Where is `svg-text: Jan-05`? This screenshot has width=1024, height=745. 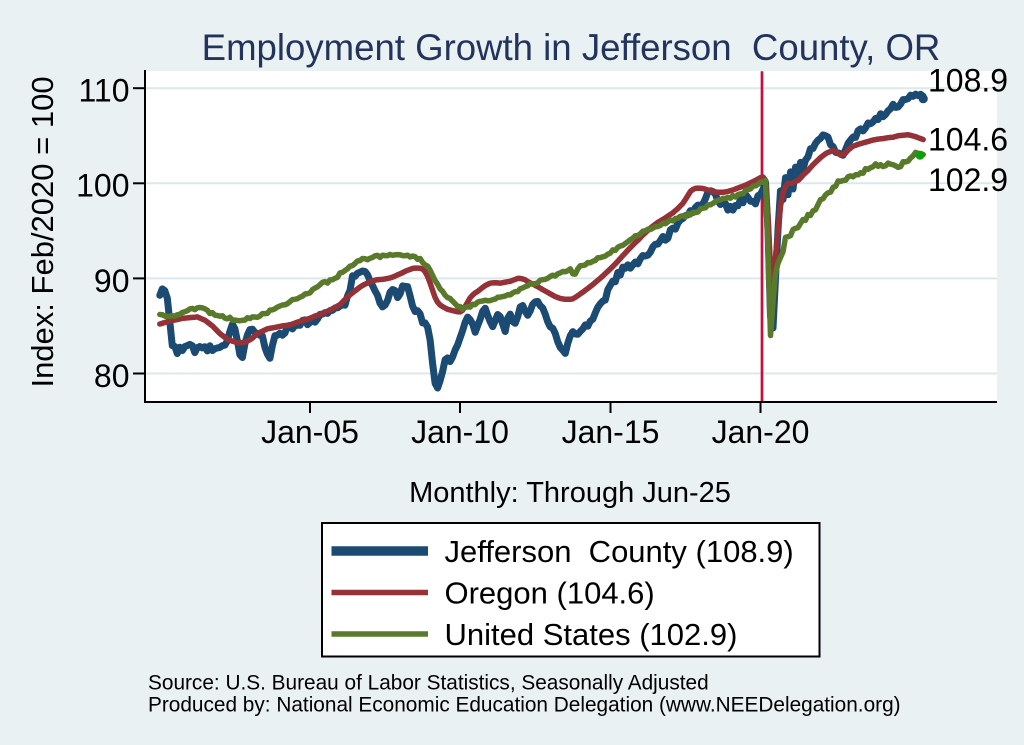
svg-text: Jan-05 is located at coordinates (310, 432).